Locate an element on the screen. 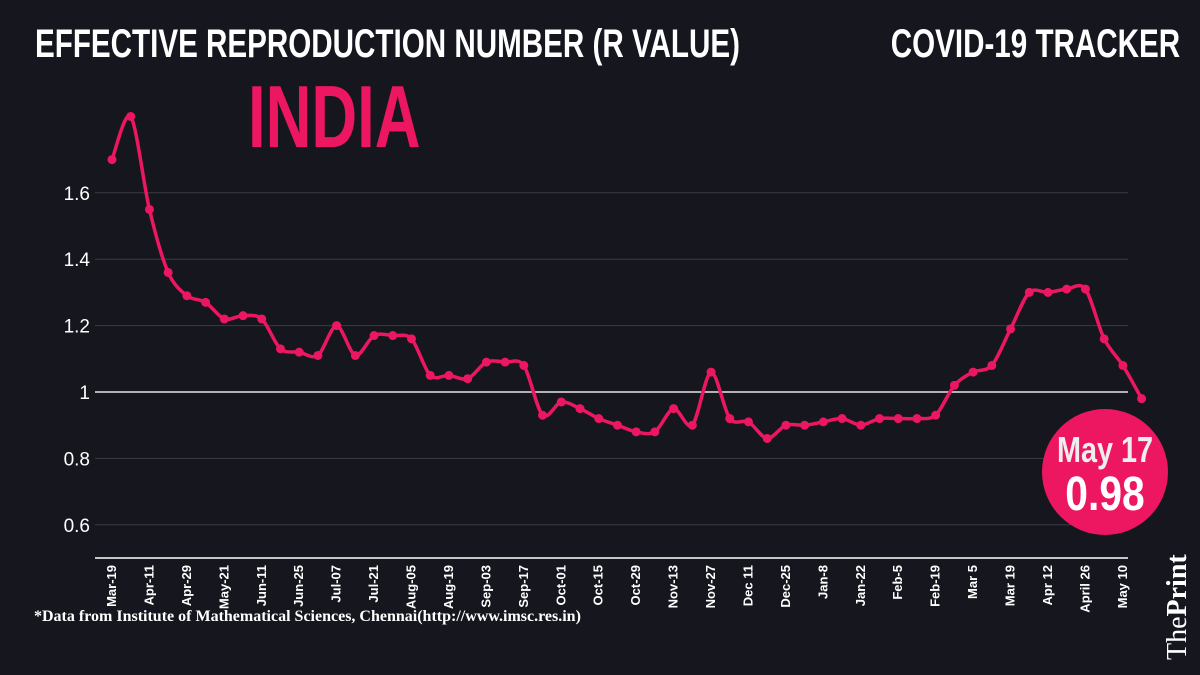  x-tick-label: Aug-05 is located at coordinates (411, 587).